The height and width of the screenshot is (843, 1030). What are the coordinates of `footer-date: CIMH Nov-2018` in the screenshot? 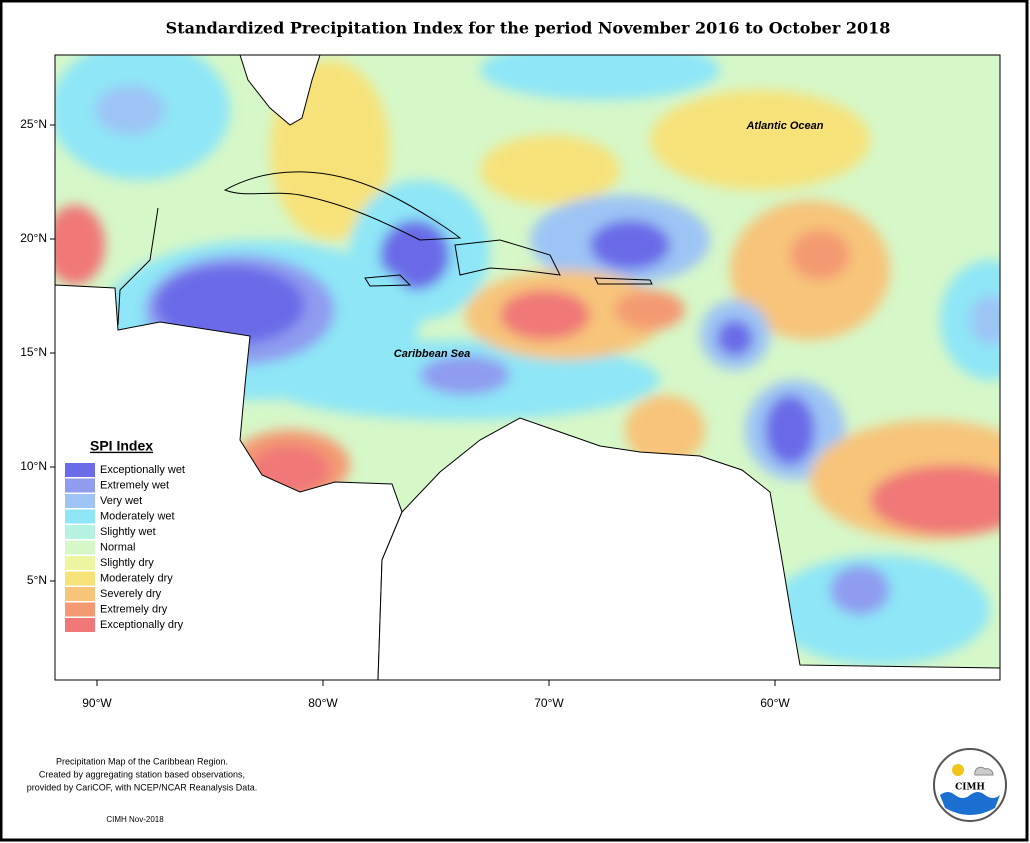 It's located at (135, 819).